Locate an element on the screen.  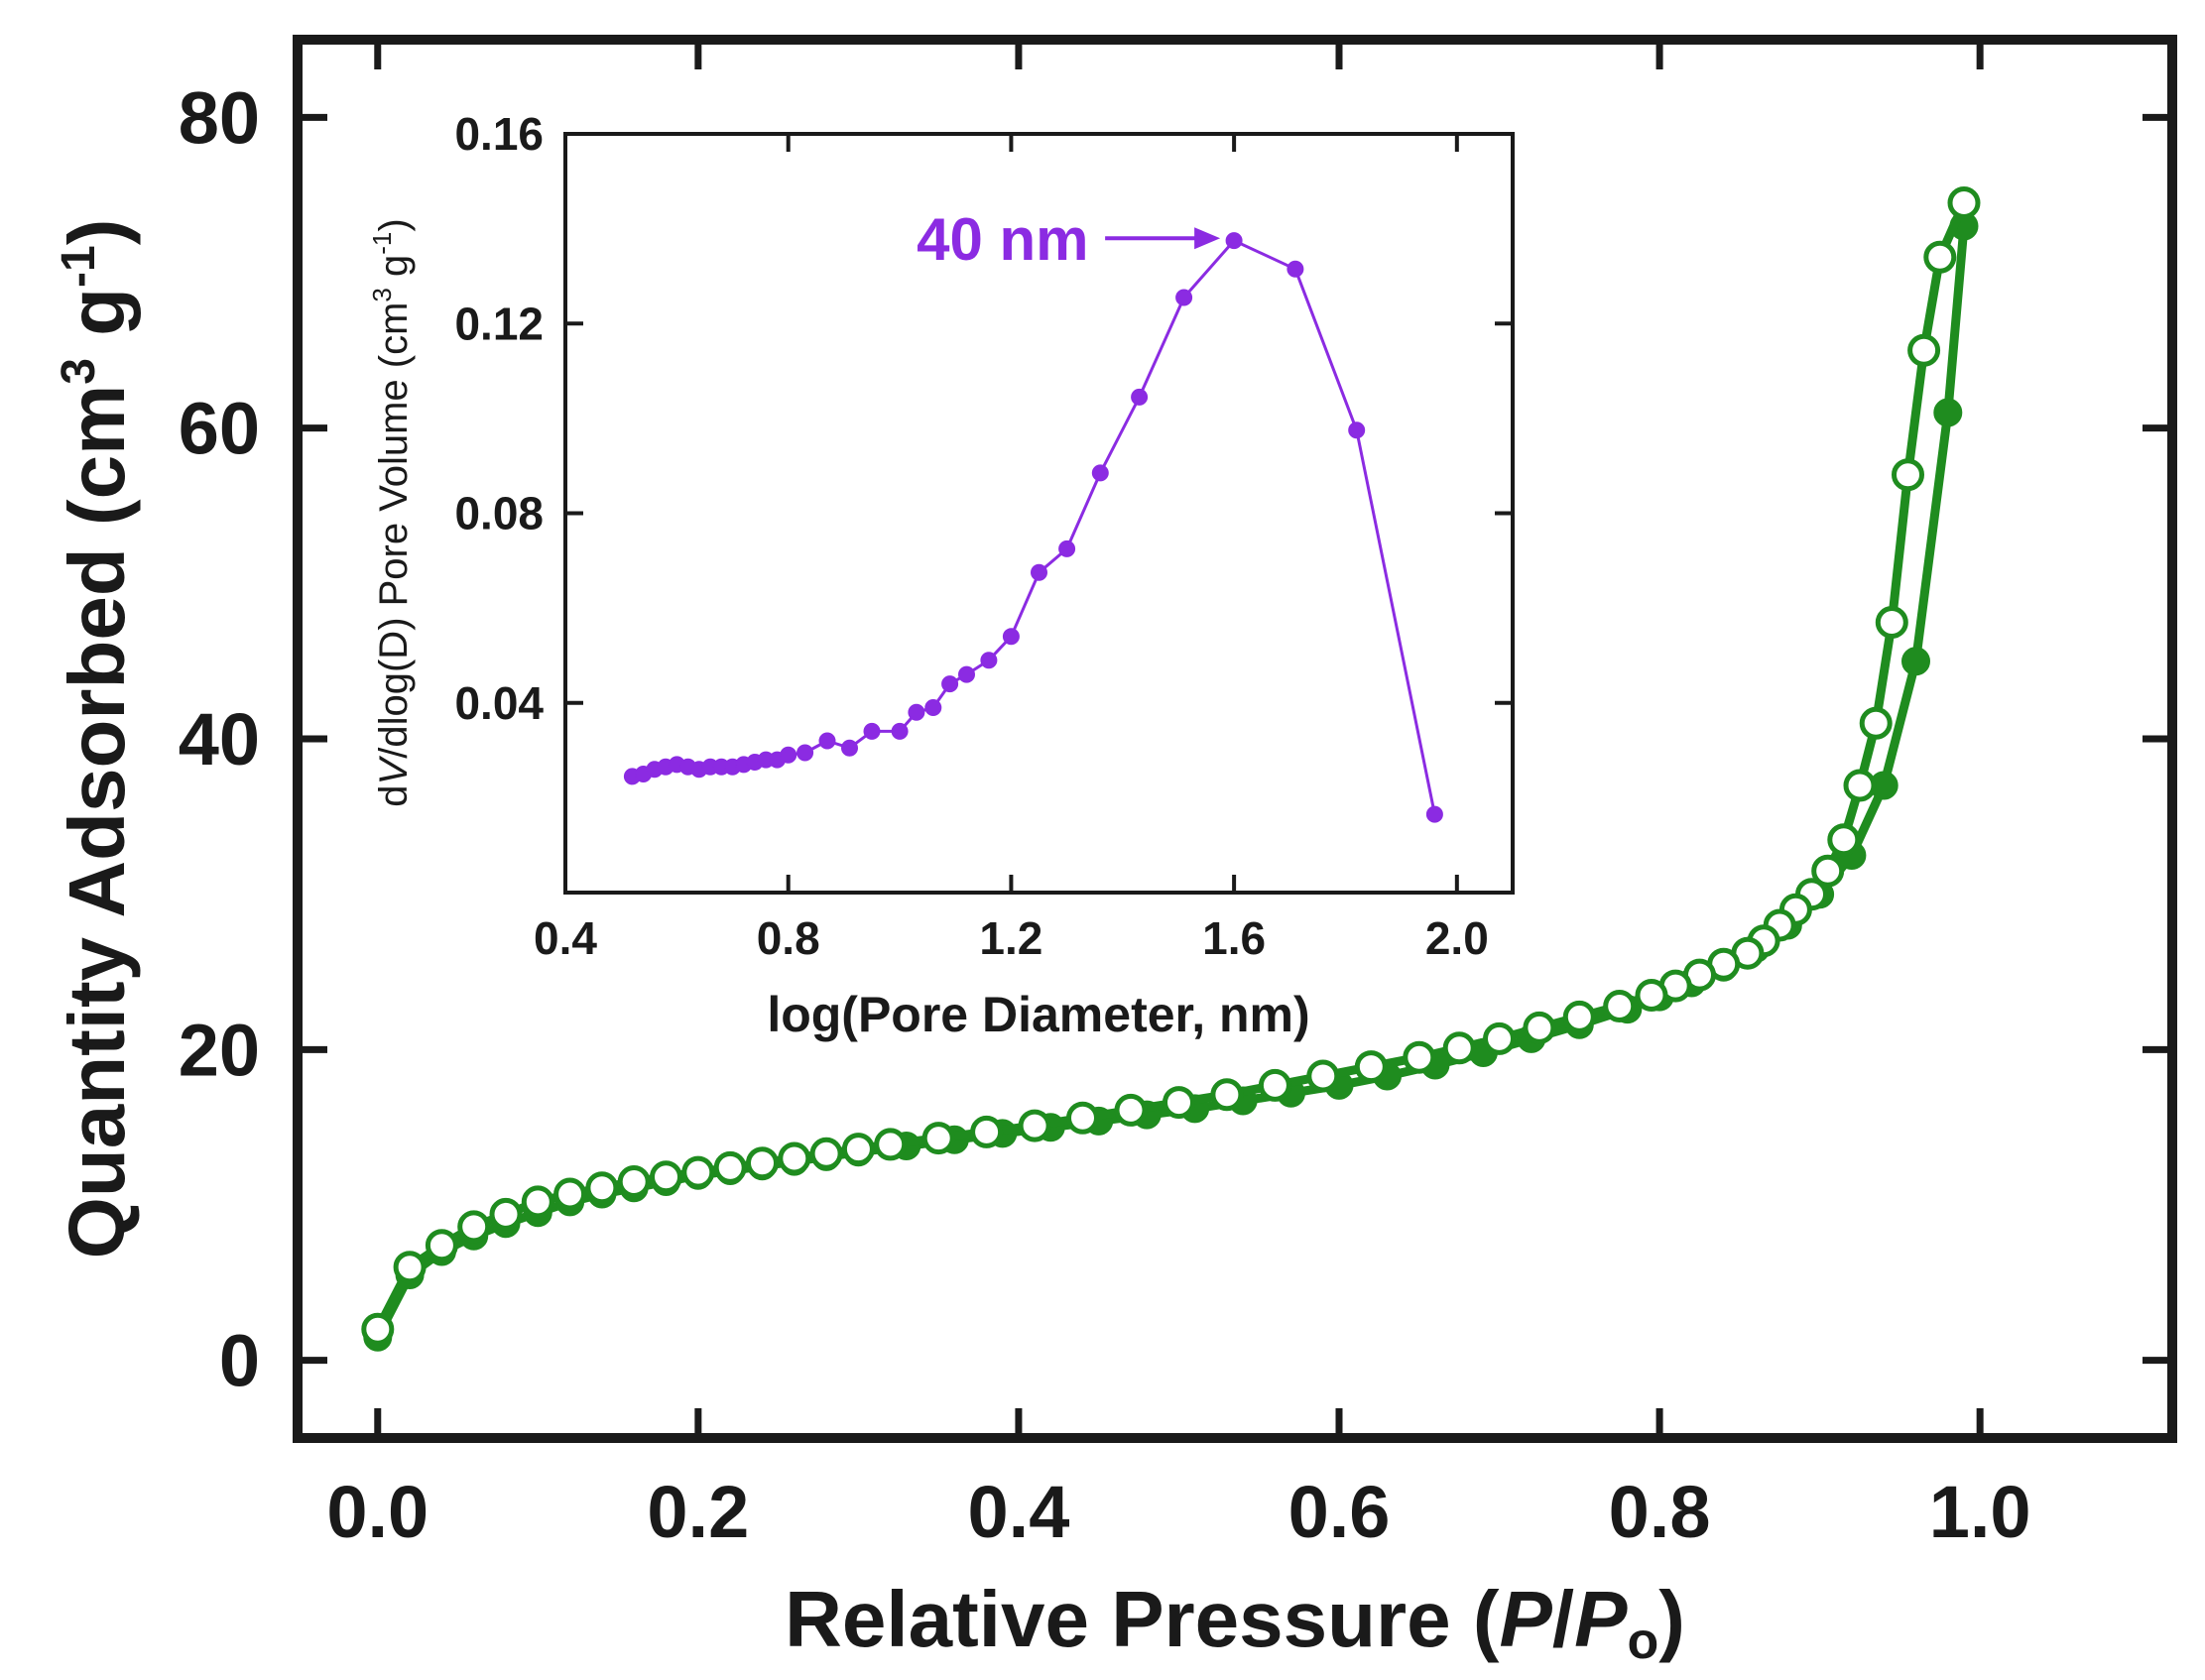
inset-x-tick-label: 1.2 is located at coordinates (1011, 938).